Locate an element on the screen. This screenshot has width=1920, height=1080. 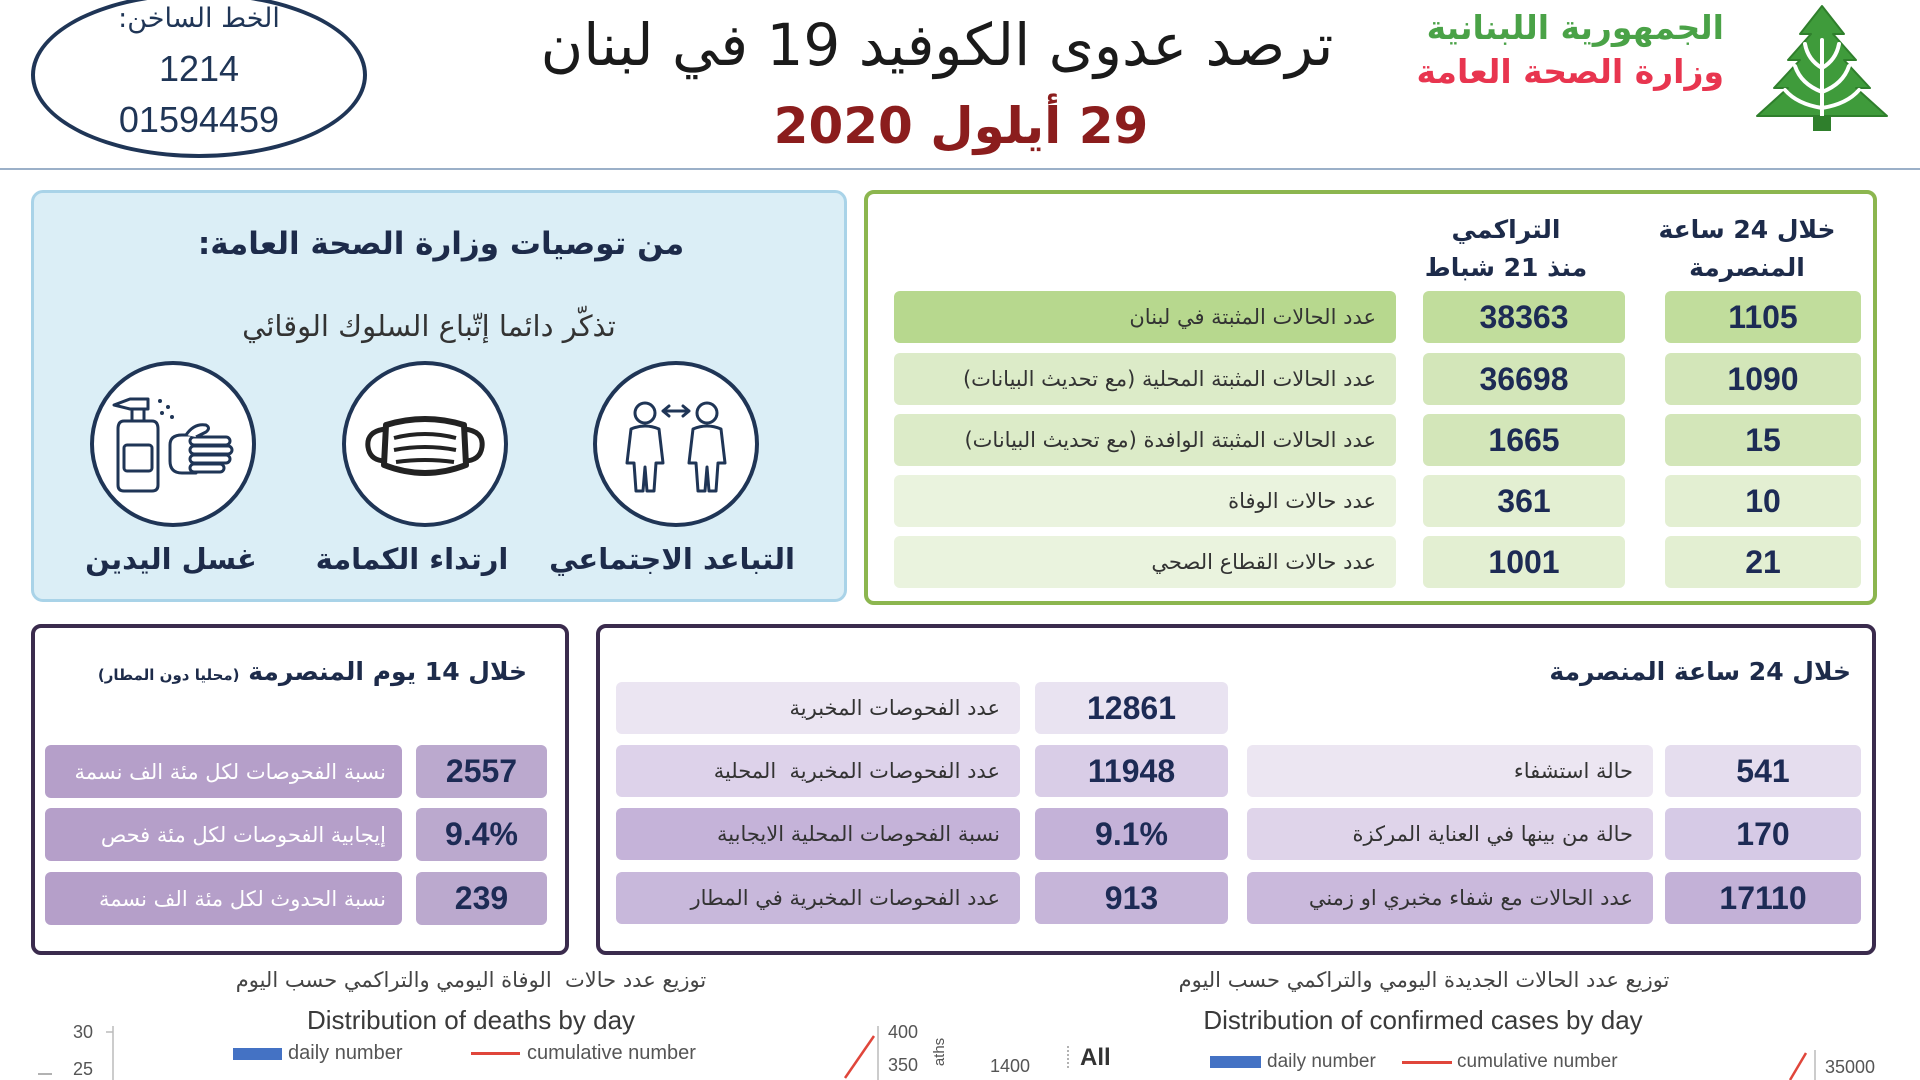
cumulative-value: 1665 is located at coordinates (1524, 440).